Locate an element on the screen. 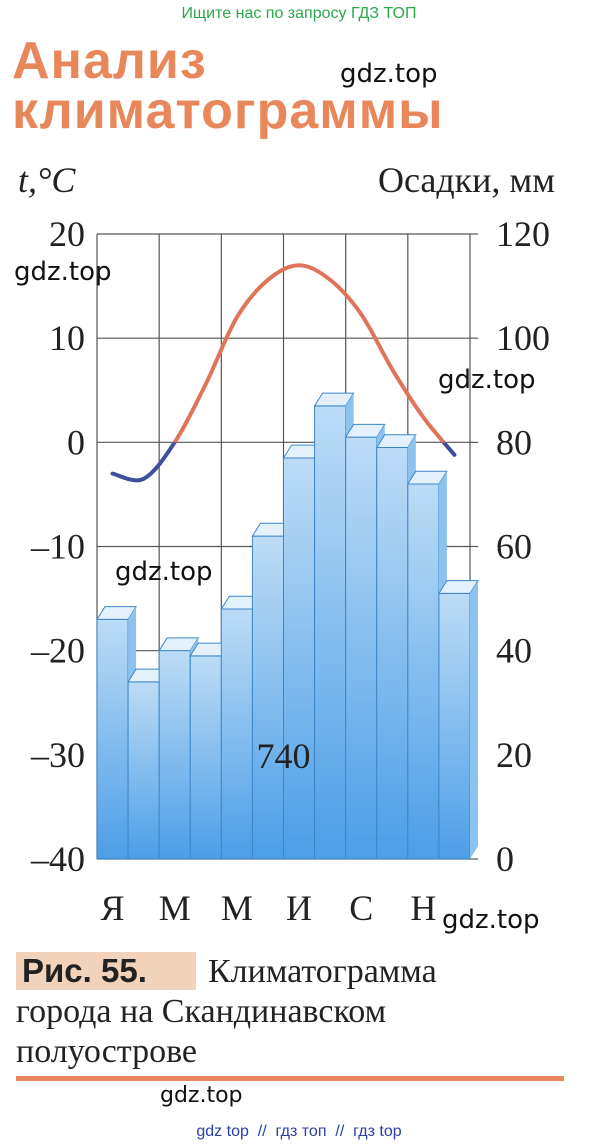 The image size is (598, 1145). y2-tick-label: 0 is located at coordinates (505, 859).